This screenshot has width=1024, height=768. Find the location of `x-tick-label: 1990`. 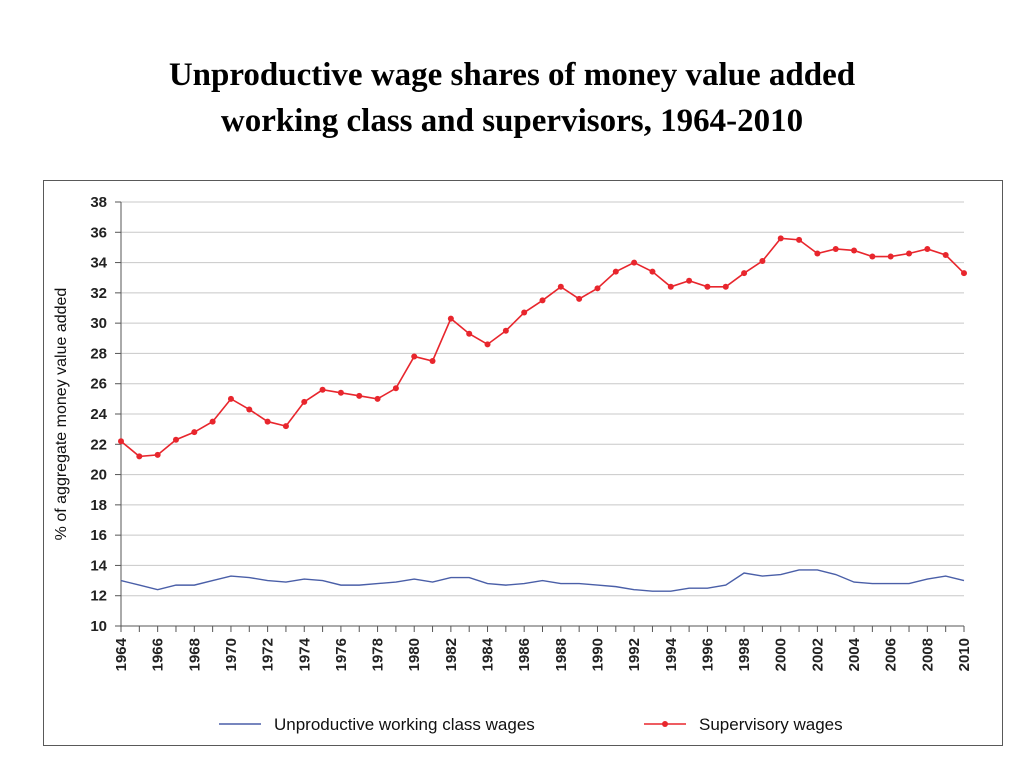

x-tick-label: 1990 is located at coordinates (597, 654).